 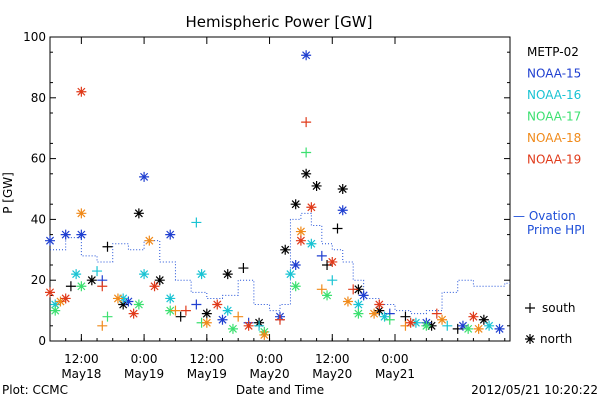 I want to click on plot-credit: Plot: CCMC, so click(x=35, y=390).